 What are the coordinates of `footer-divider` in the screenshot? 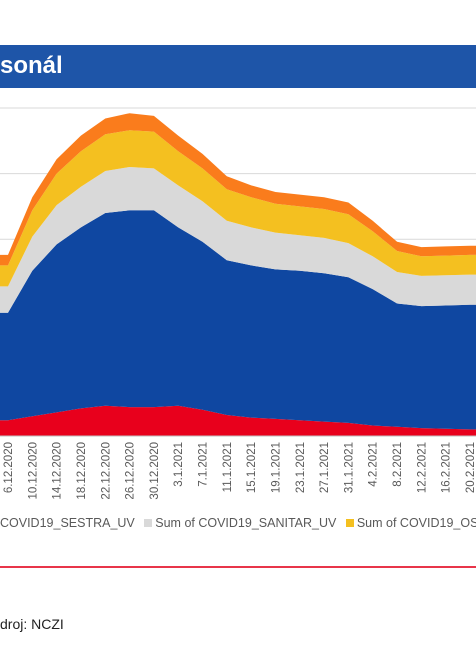 It's located at (238, 567).